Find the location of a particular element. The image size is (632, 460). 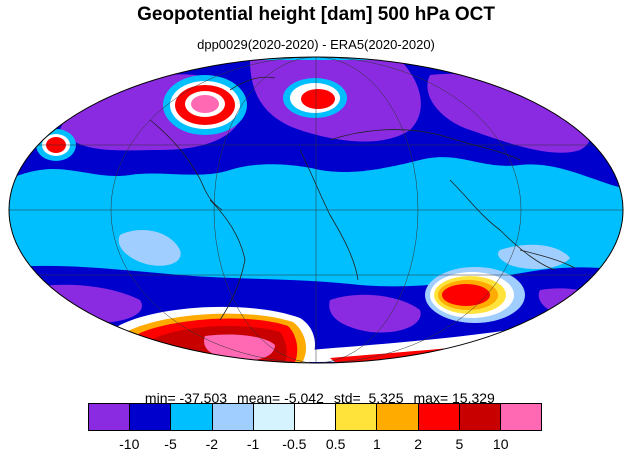

colorbar-tick-label: -2 is located at coordinates (212, 444).